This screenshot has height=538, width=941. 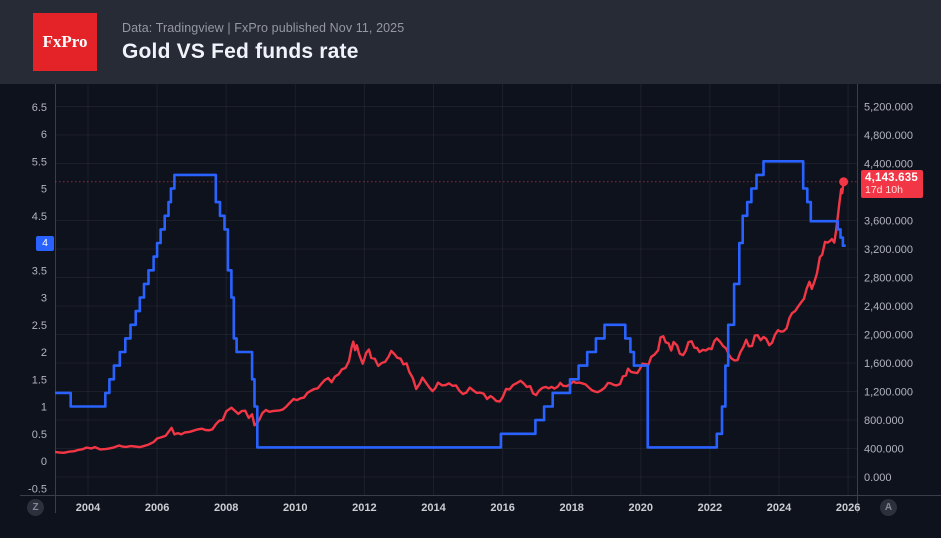 I want to click on left-axis-tick: 6, so click(x=44, y=135).